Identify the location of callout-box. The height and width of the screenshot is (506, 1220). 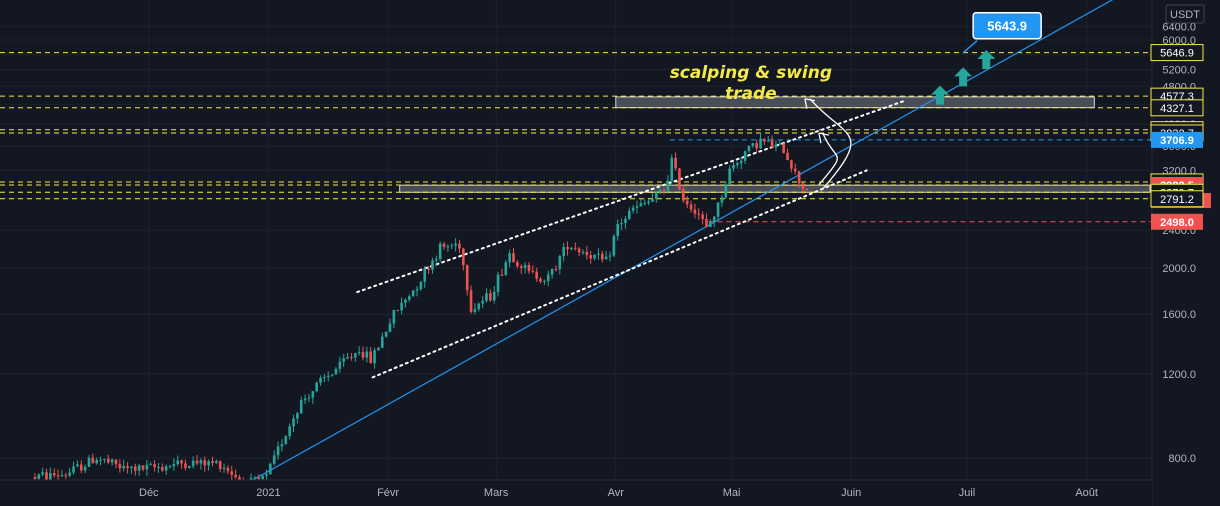
(1007, 25).